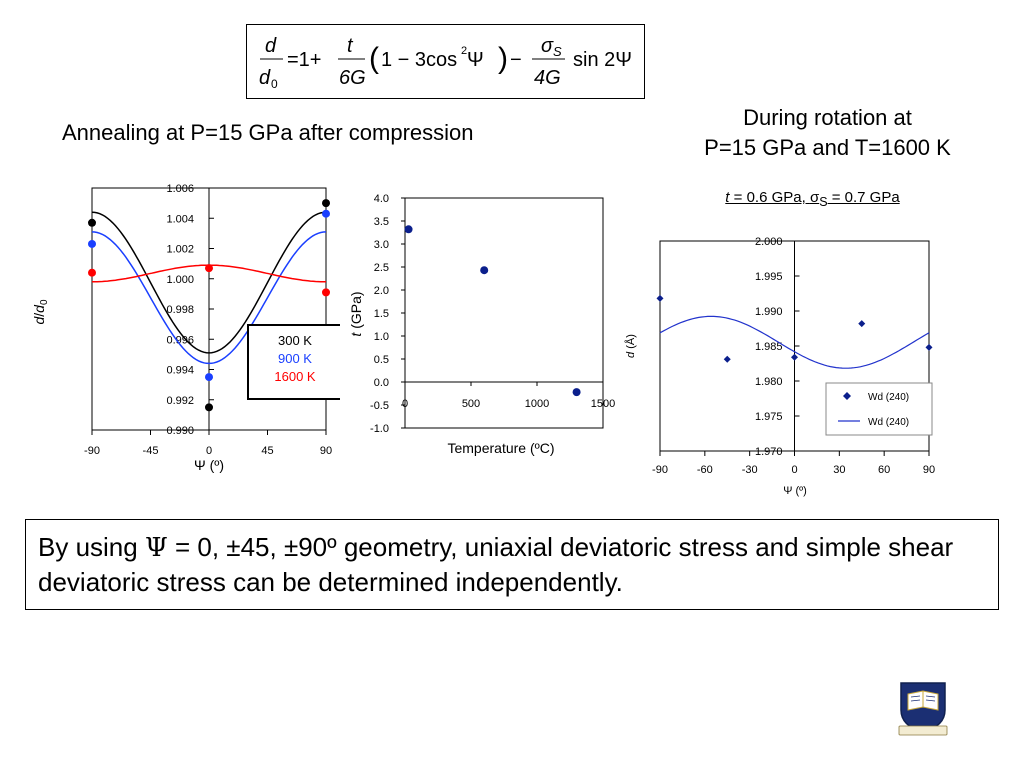 This screenshot has width=1024, height=768. Describe the element at coordinates (769, 312) in the screenshot. I see `chart3-y-tick-label: 1.990` at that location.